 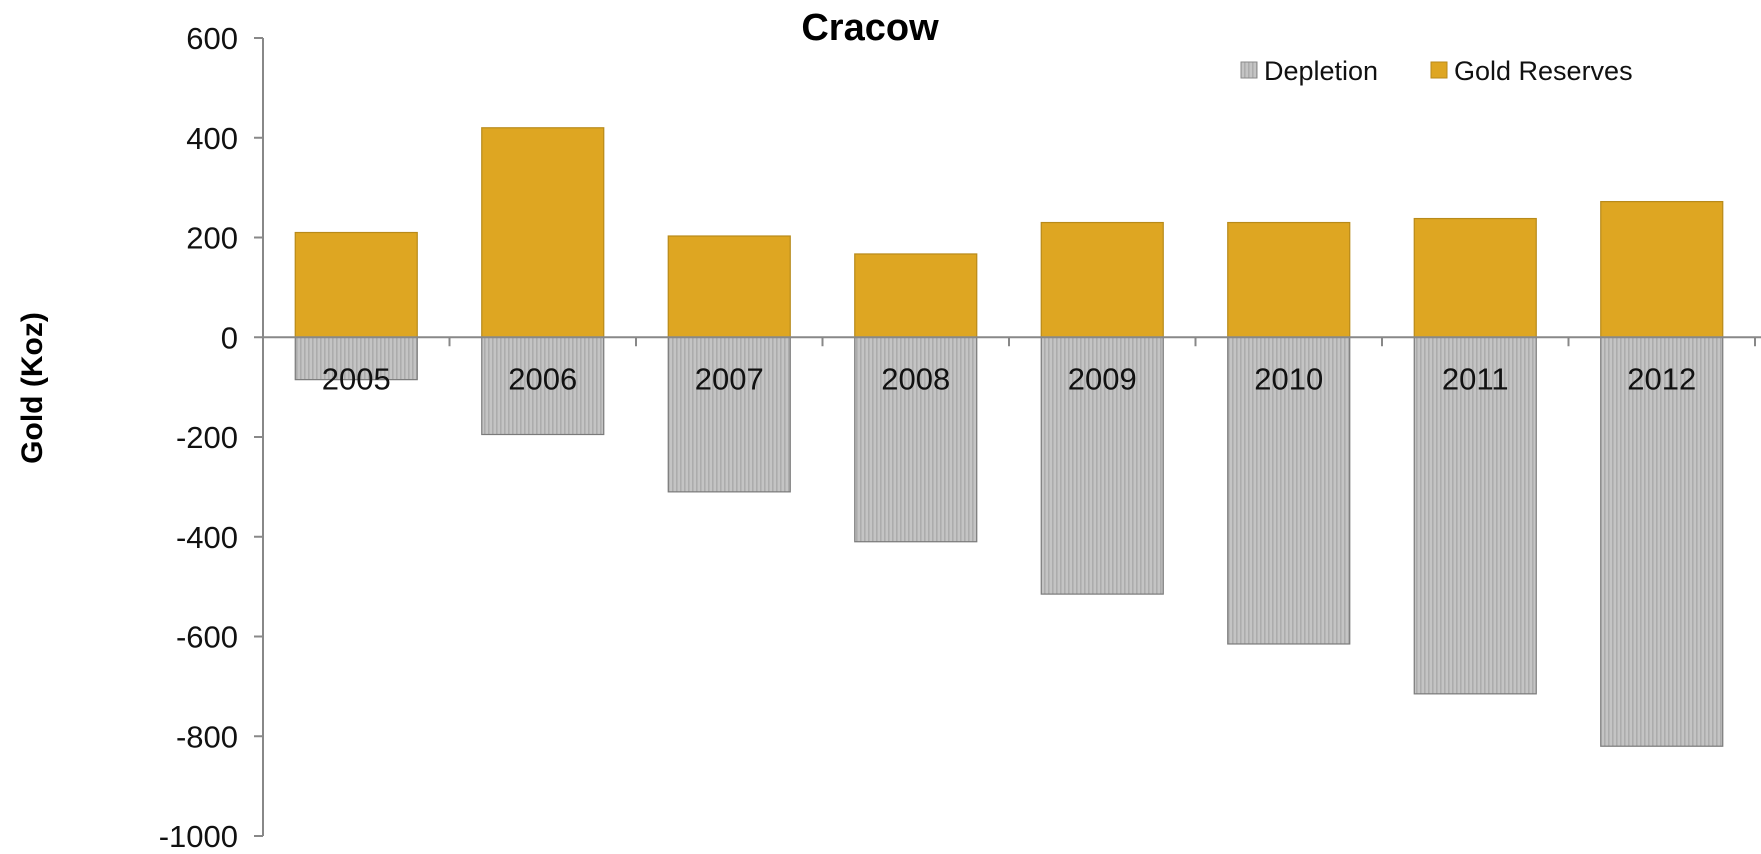 What do you see at coordinates (212, 138) in the screenshot?
I see `y-tick-label: 400` at bounding box center [212, 138].